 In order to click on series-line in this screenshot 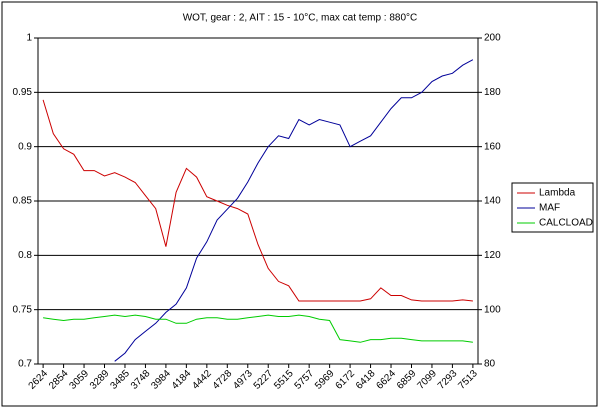, I will do `click(258, 328)`.